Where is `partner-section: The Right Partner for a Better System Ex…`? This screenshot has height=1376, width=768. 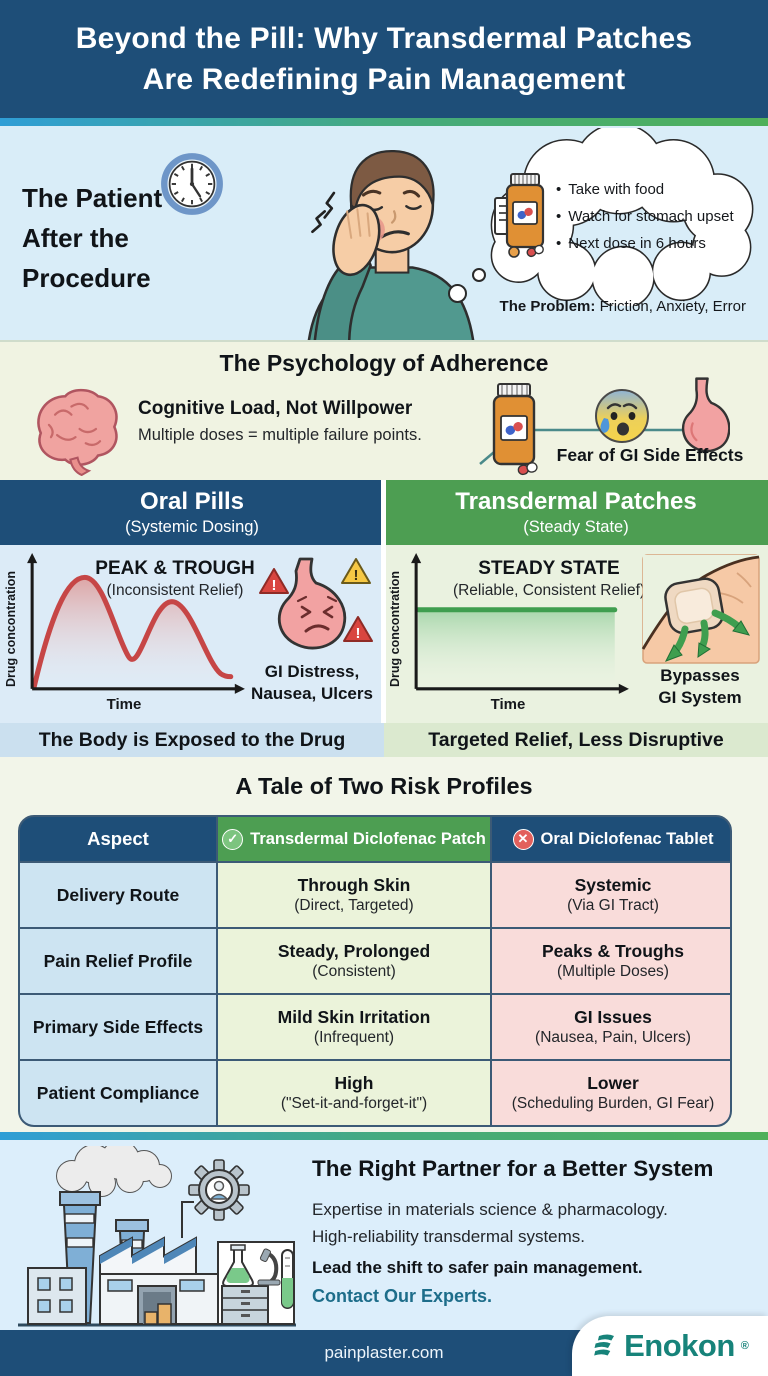 partner-section: The Right Partner for a Better System Ex… is located at coordinates (384, 1235).